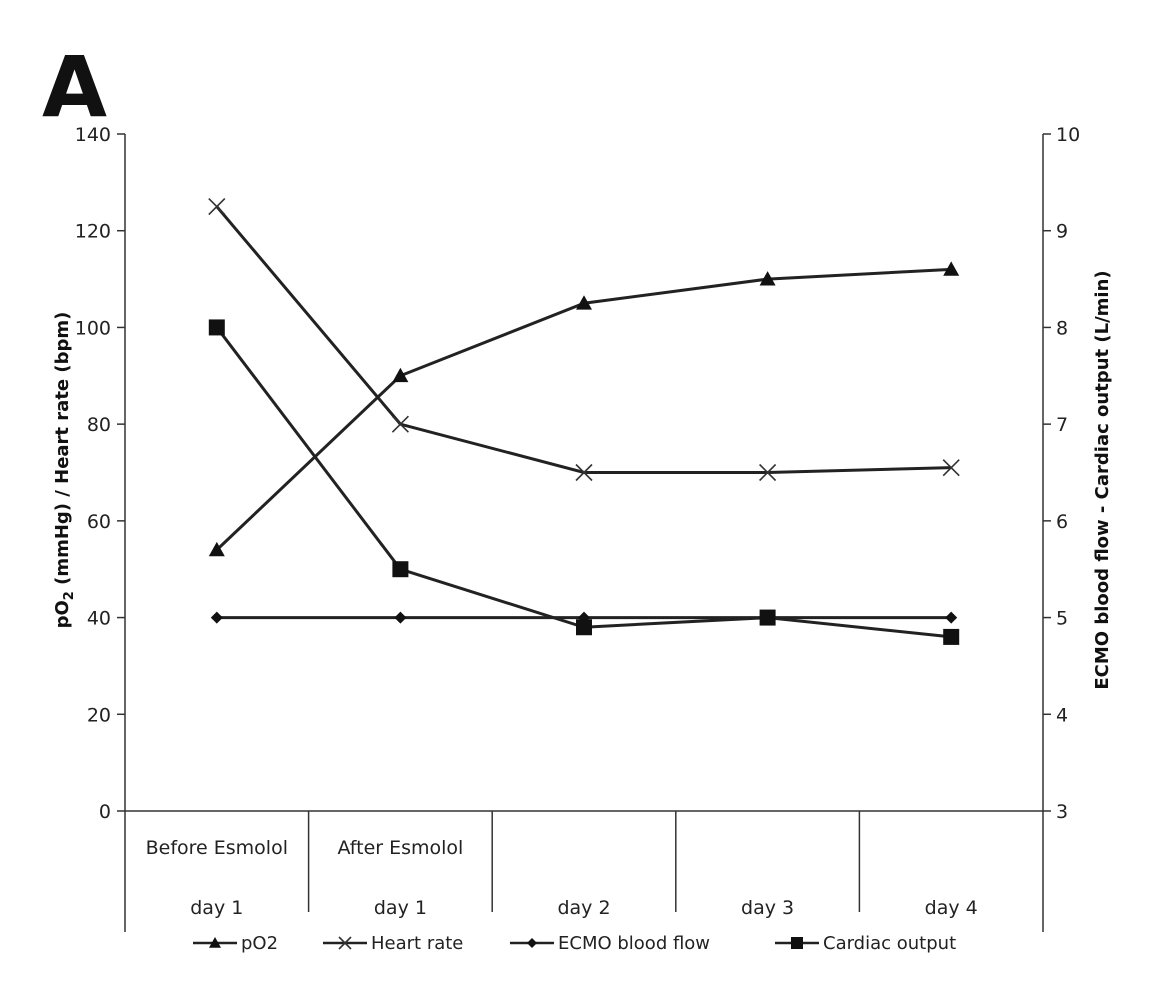  Describe the element at coordinates (105, 812) in the screenshot. I see `left-tick-label: 0` at that location.